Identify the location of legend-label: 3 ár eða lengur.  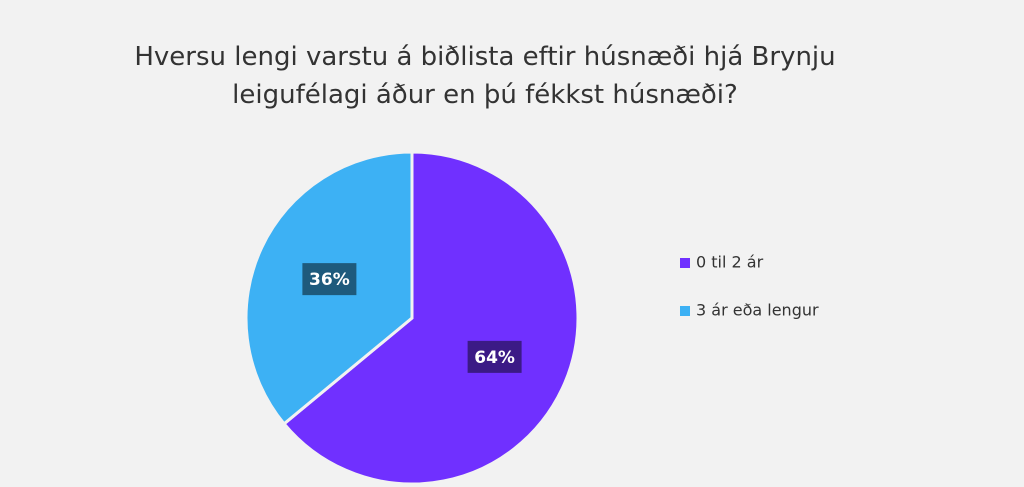
(757, 310).